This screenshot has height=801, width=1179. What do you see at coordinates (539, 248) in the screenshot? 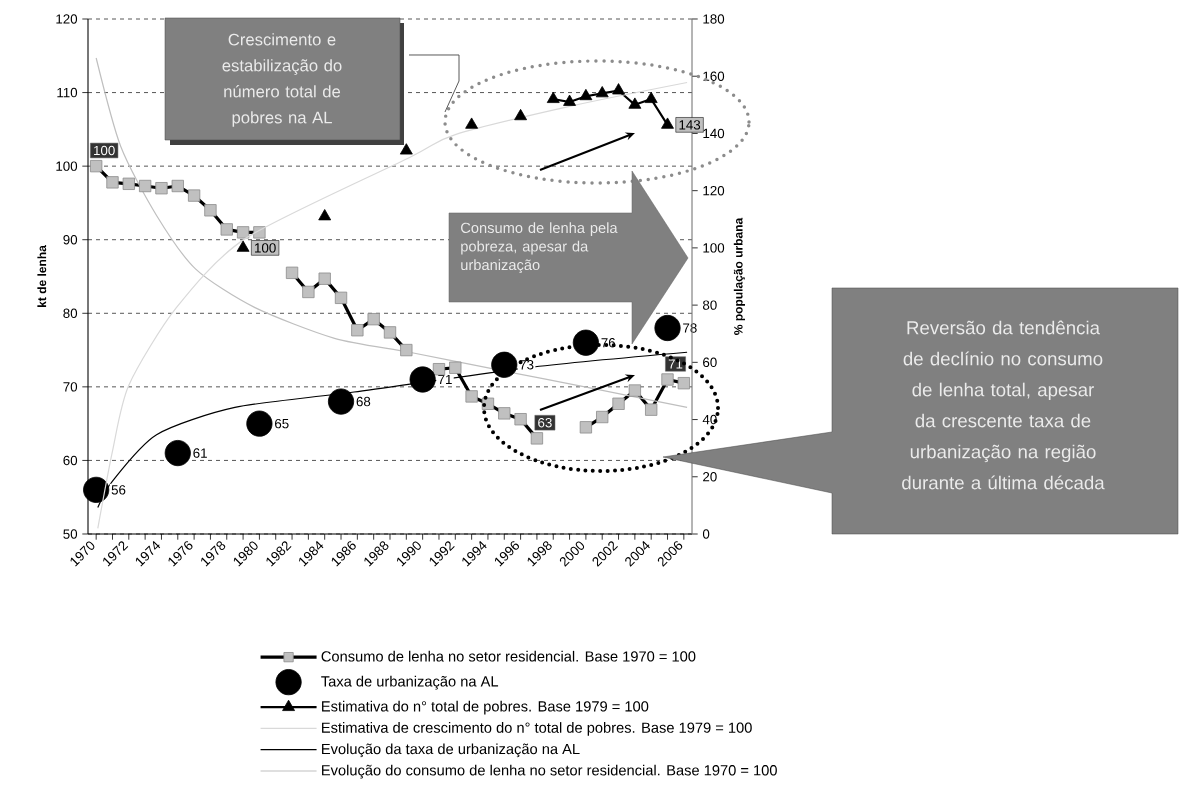
I see `annotation: Consumo de lenha pela pobreza, apesar da urbanização` at bounding box center [539, 248].